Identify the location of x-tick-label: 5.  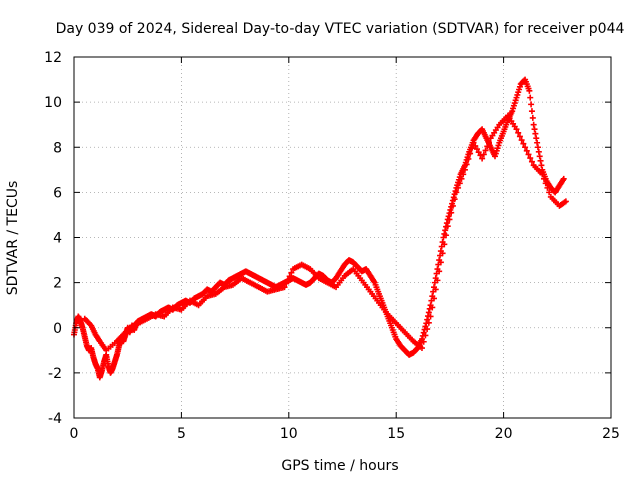
(181, 434).